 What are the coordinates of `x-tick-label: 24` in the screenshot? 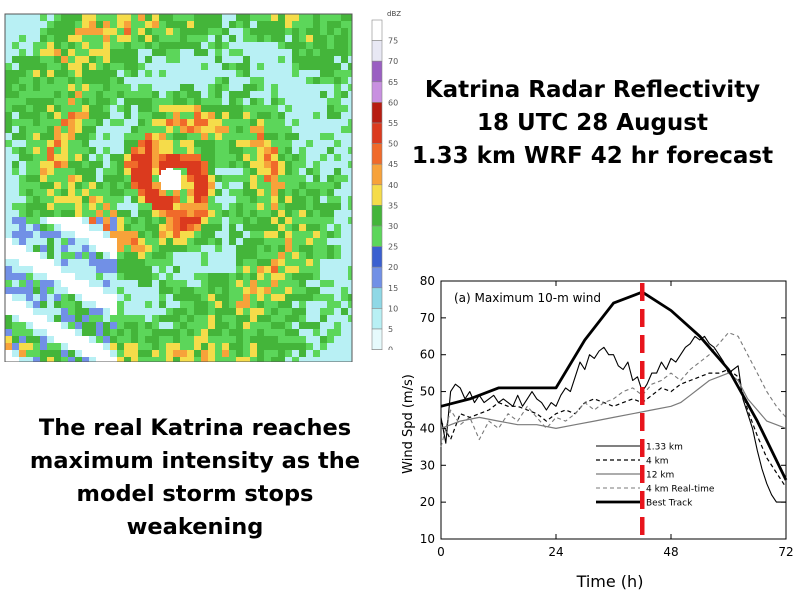 It's located at (555, 552).